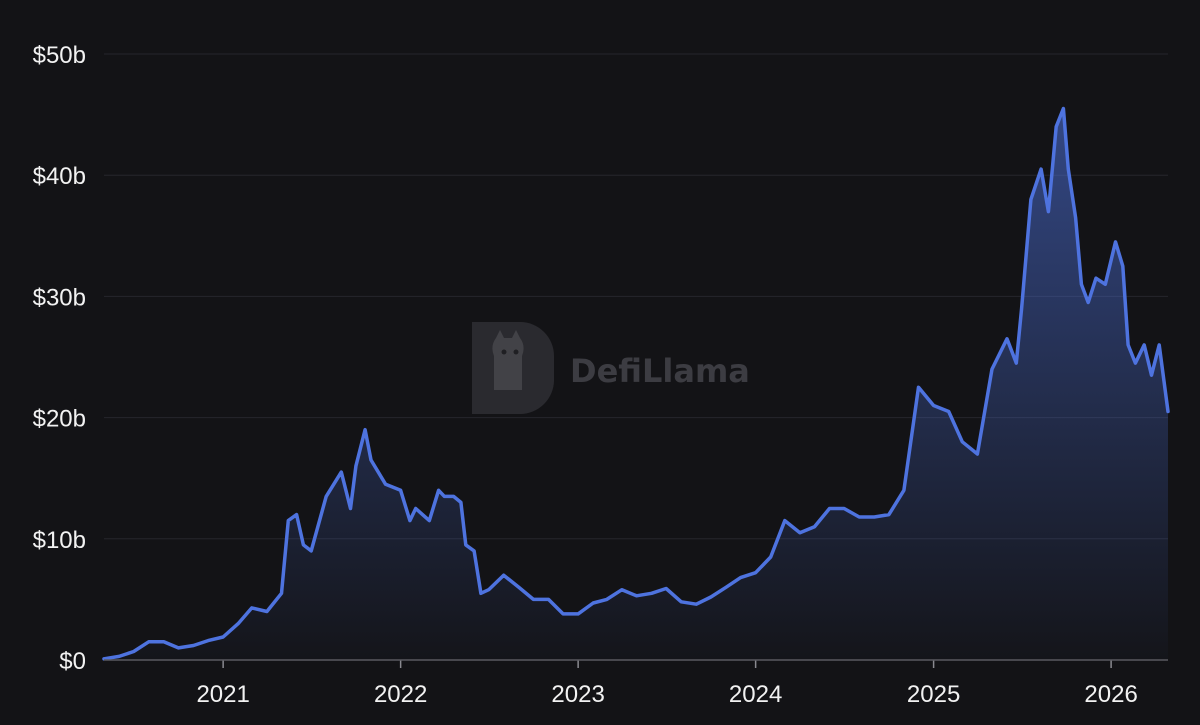 The height and width of the screenshot is (725, 1200). Describe the element at coordinates (59, 419) in the screenshot. I see `y-tick-label: $20b` at that location.